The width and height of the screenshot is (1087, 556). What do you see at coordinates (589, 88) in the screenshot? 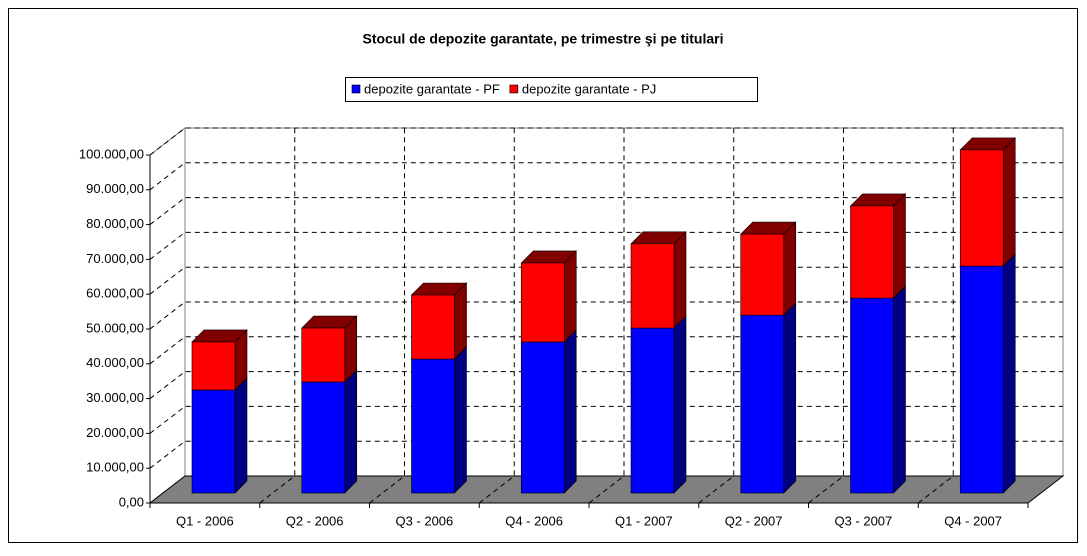
I see `legend-label: depozite garantate - PJ` at bounding box center [589, 88].